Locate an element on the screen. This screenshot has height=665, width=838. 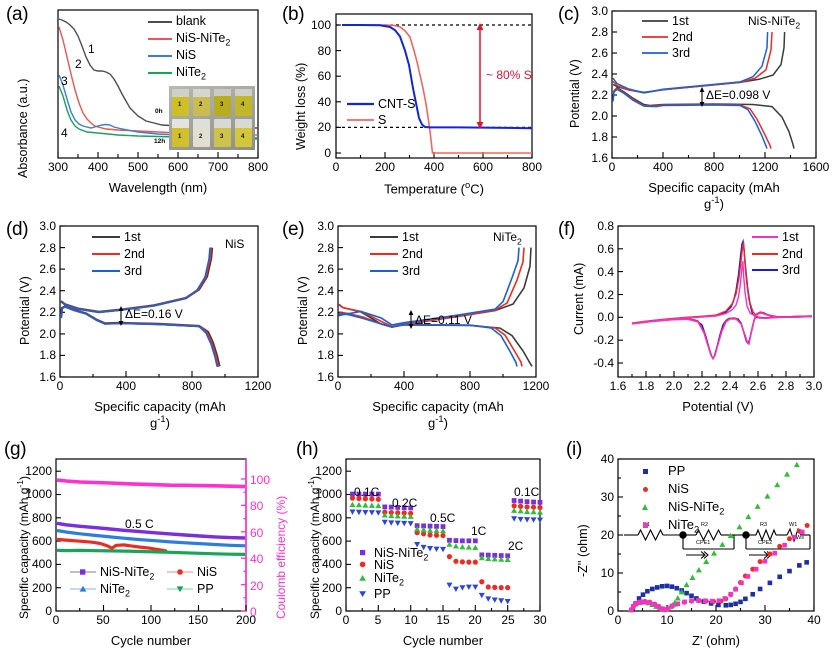
panel-d-xlabel: Specific capacity (mAh g-1) is located at coordinates (160, 415).